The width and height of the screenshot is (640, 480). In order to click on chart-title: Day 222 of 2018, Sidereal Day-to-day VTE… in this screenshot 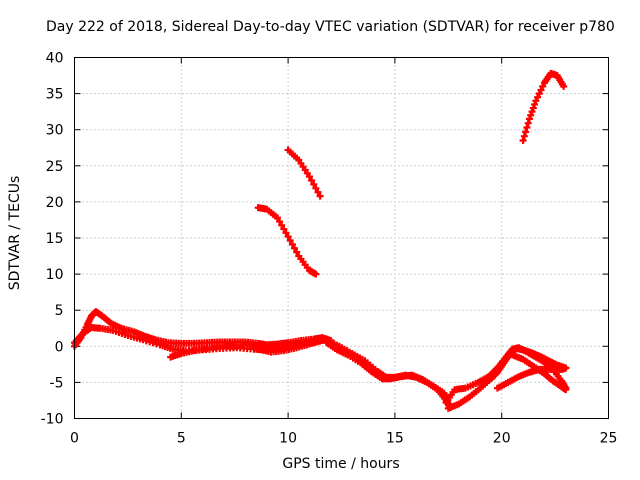, I will do `click(330, 27)`.